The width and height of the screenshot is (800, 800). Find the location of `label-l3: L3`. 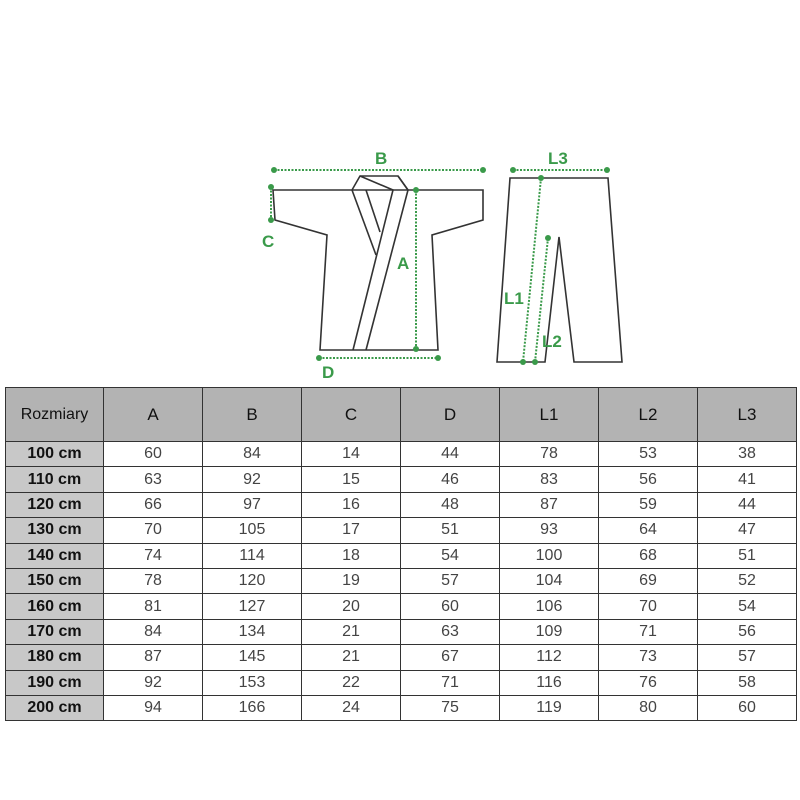

label-l3: L3 is located at coordinates (558, 158).